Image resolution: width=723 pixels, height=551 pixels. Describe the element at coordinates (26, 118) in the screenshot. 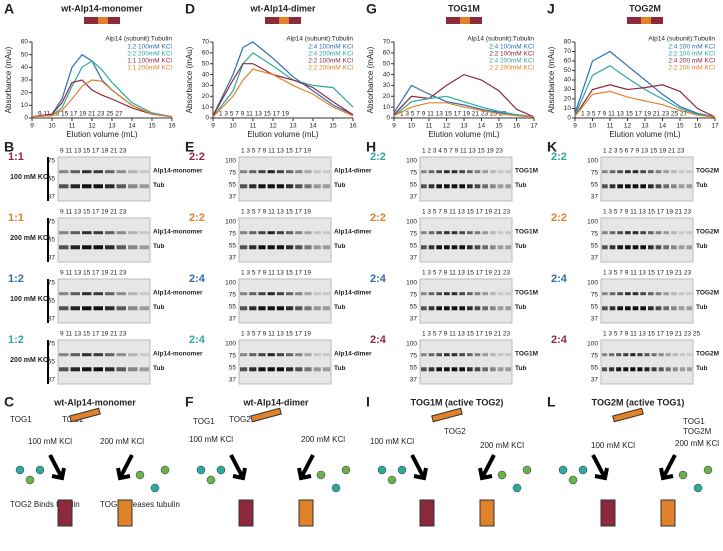

I see `y-tick-label: 0` at that location.